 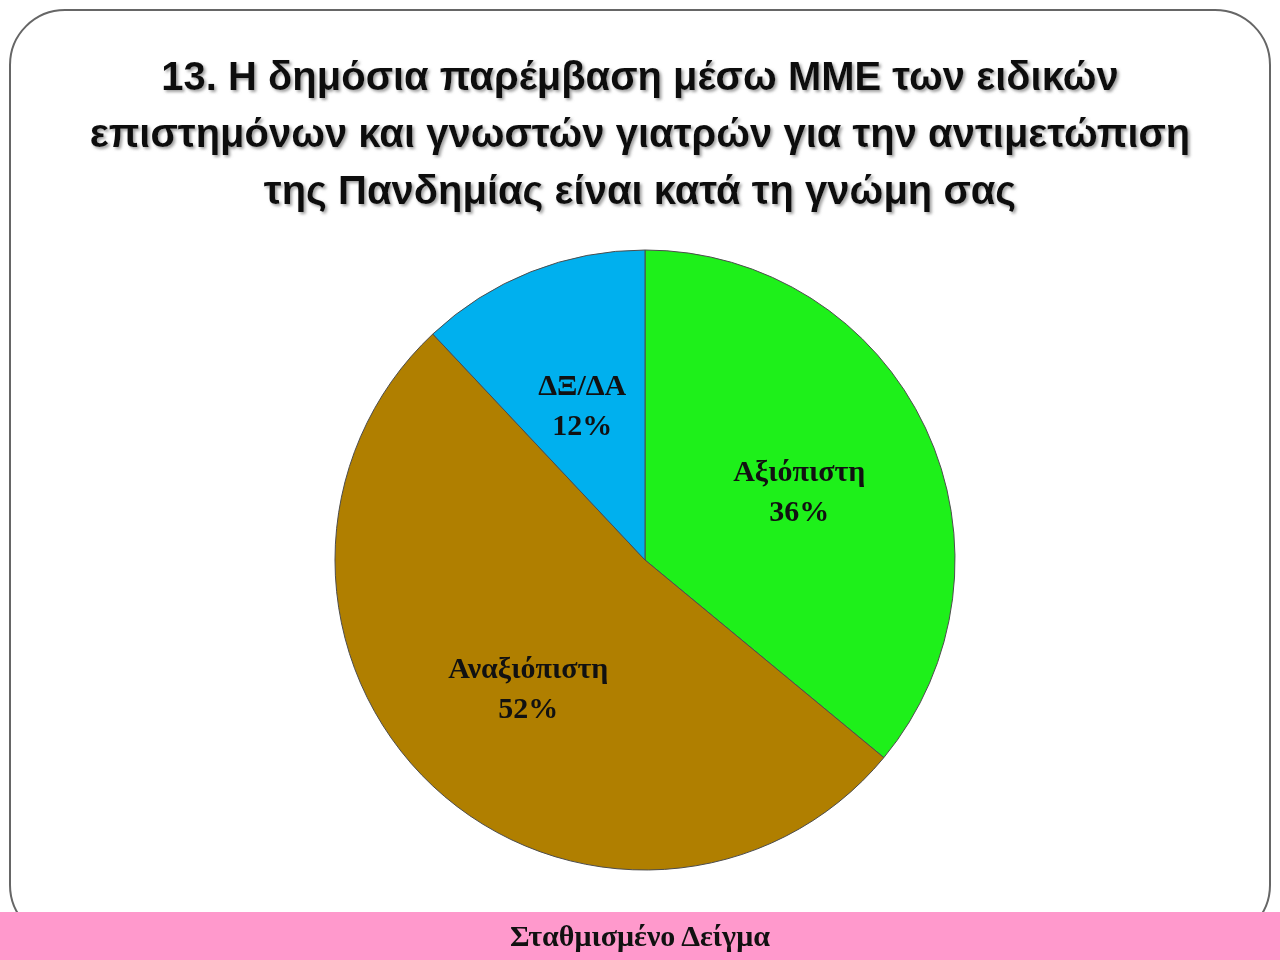 I want to click on text: Σταθμισμένο Δείγμα, so click(x=640, y=935).